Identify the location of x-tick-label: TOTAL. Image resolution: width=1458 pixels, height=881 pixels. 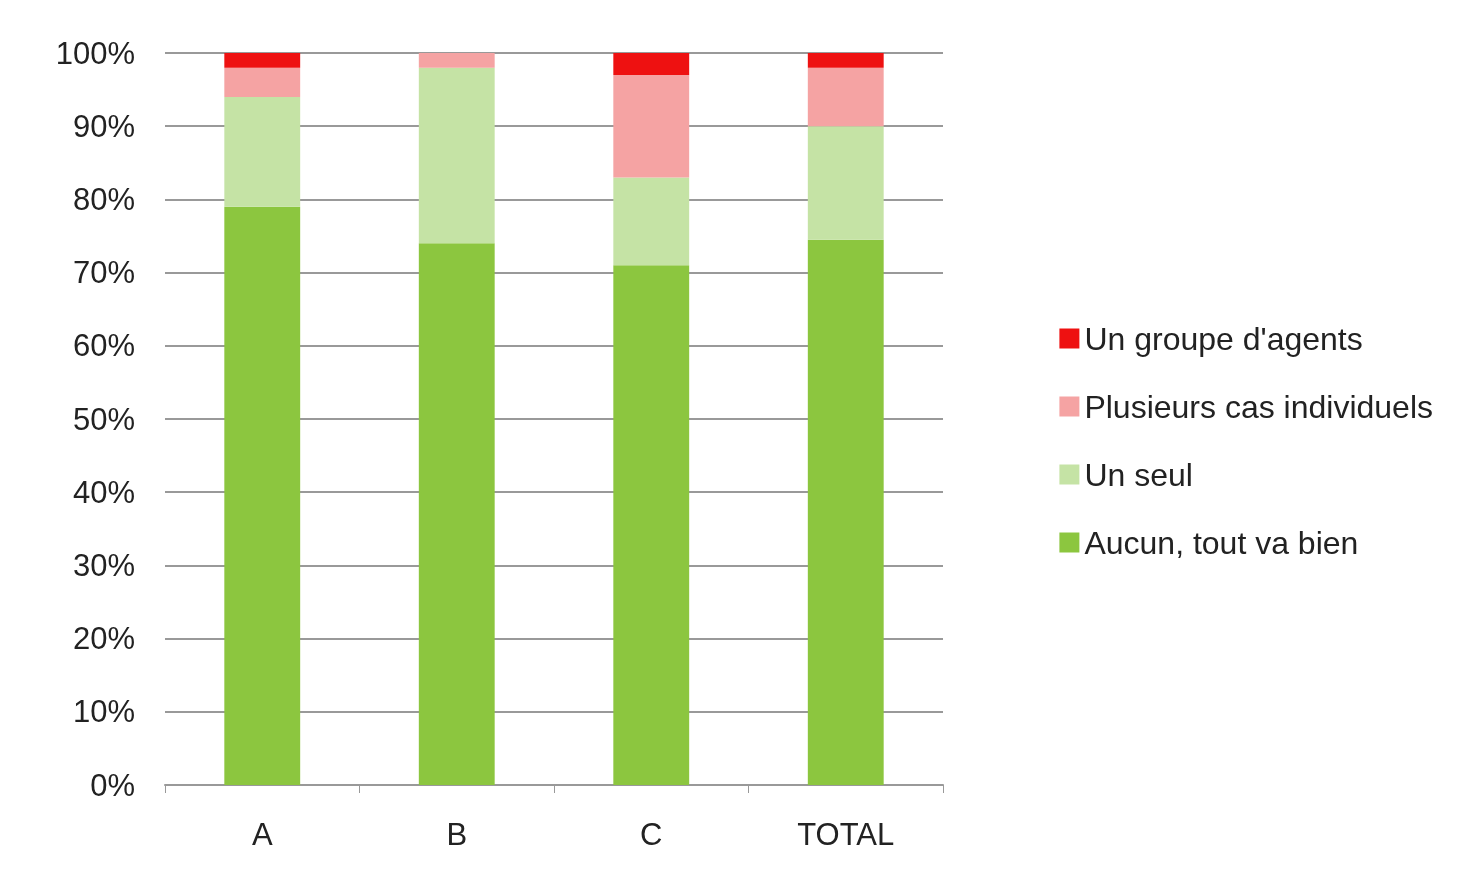
(846, 834).